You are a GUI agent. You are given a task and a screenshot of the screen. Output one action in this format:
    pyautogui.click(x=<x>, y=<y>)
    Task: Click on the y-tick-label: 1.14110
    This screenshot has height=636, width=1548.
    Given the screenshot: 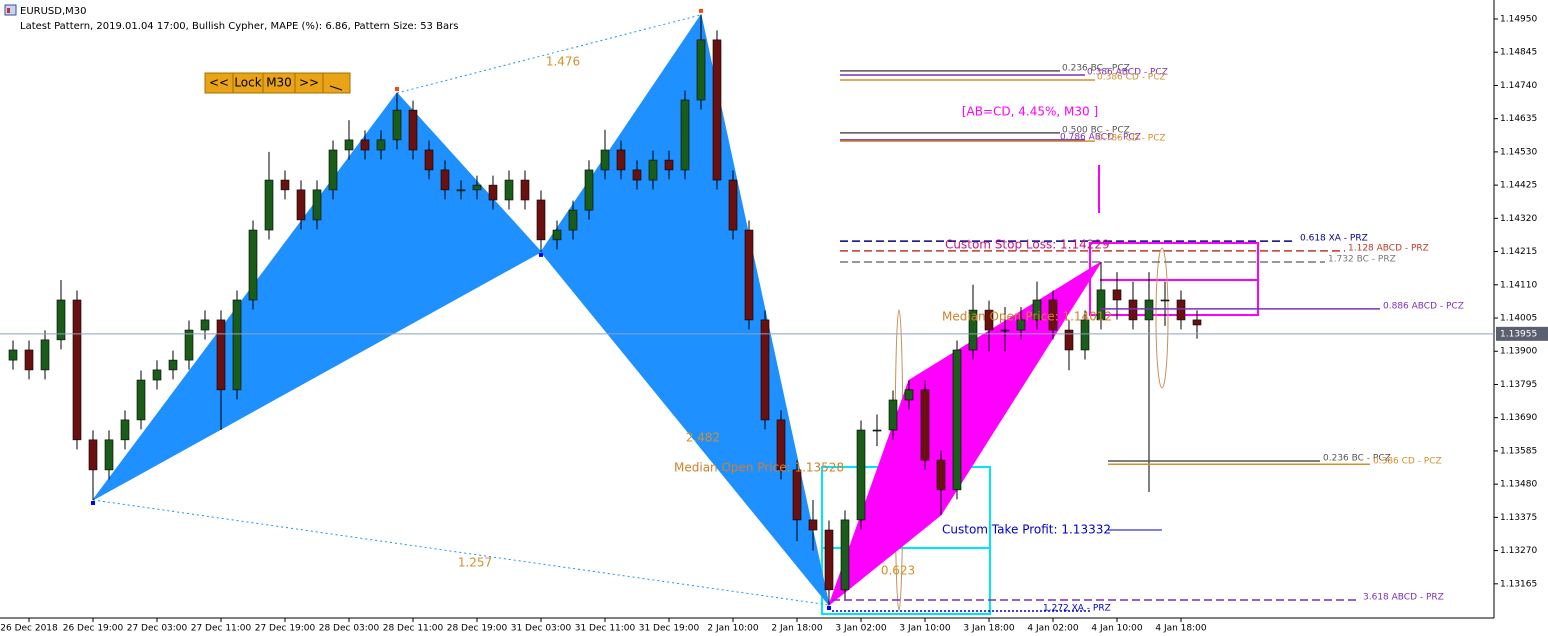 What is the action you would take?
    pyautogui.click(x=1518, y=285)
    